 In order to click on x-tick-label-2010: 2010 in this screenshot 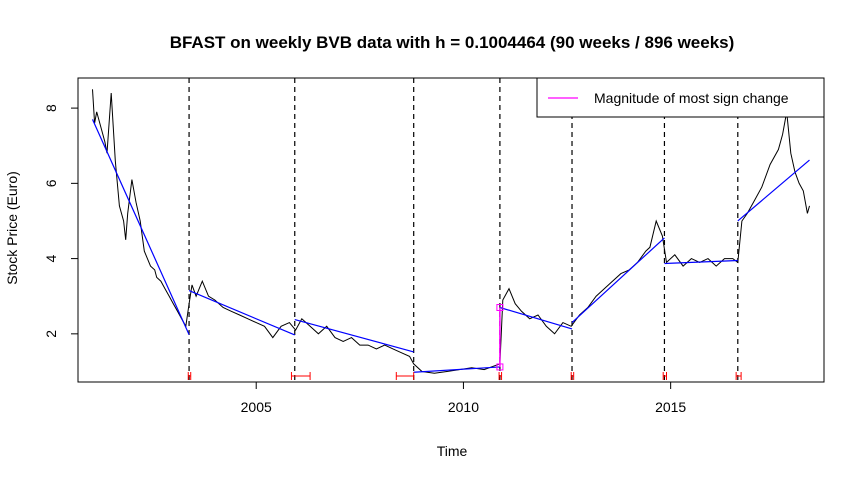, I will do `click(463, 407)`.